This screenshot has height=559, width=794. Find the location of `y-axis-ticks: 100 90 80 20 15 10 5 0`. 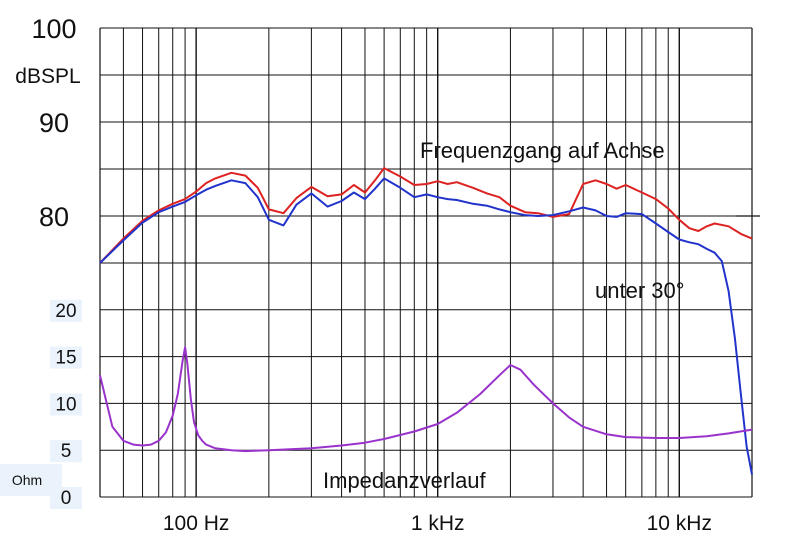

y-axis-ticks: 100 90 80 20 15 10 5 0 is located at coordinates (56, 261).